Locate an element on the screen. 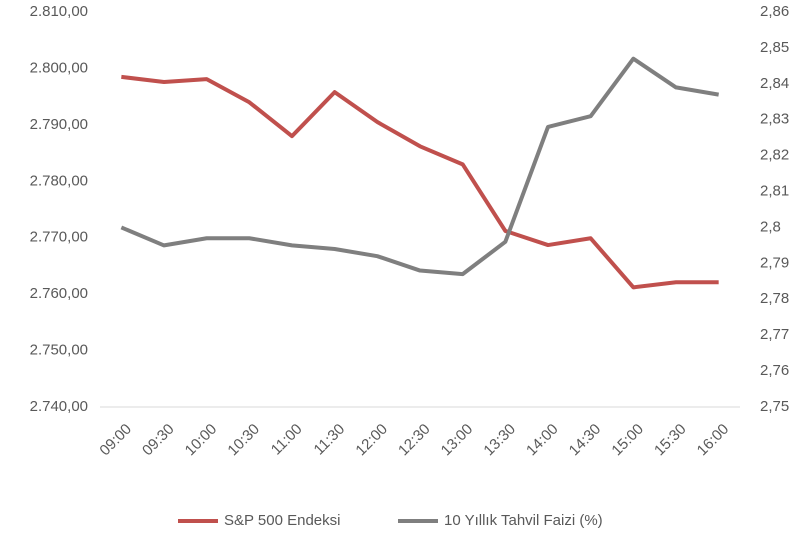  y2-tick-label: 2,85 is located at coordinates (774, 47).